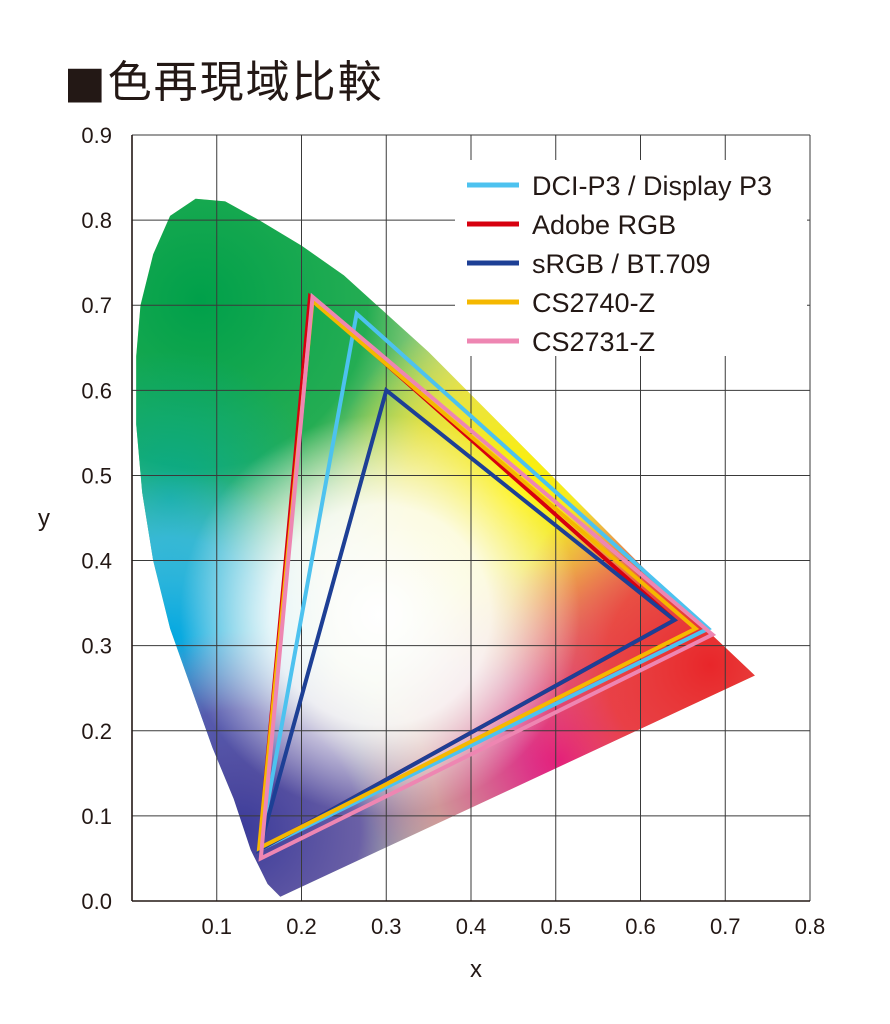  I want to click on y-tick-label: 0.7, so click(96, 305).